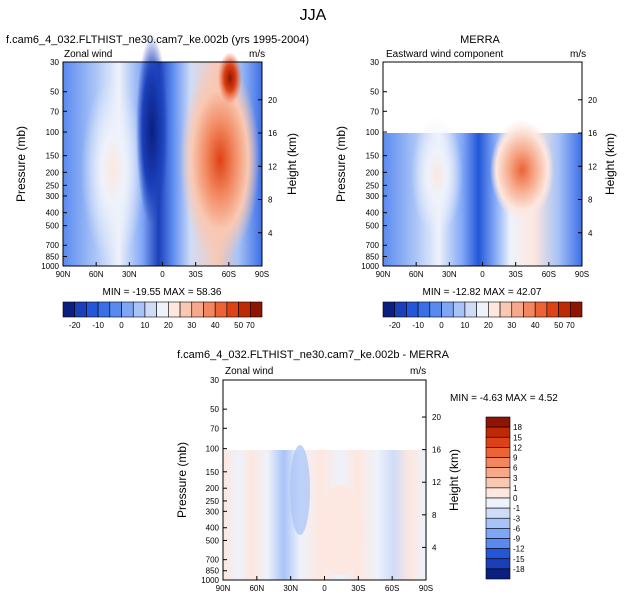 The height and width of the screenshot is (607, 626). What do you see at coordinates (522, 170) in the screenshot?
I see `panel2-southern-jet` at bounding box center [522, 170].